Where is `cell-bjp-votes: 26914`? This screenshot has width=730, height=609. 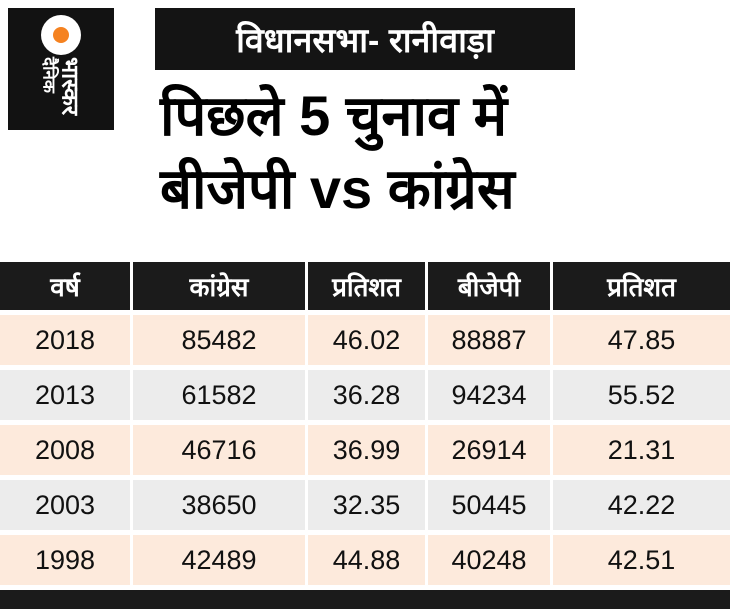
cell-bjp-votes: 26914 is located at coordinates (489, 450).